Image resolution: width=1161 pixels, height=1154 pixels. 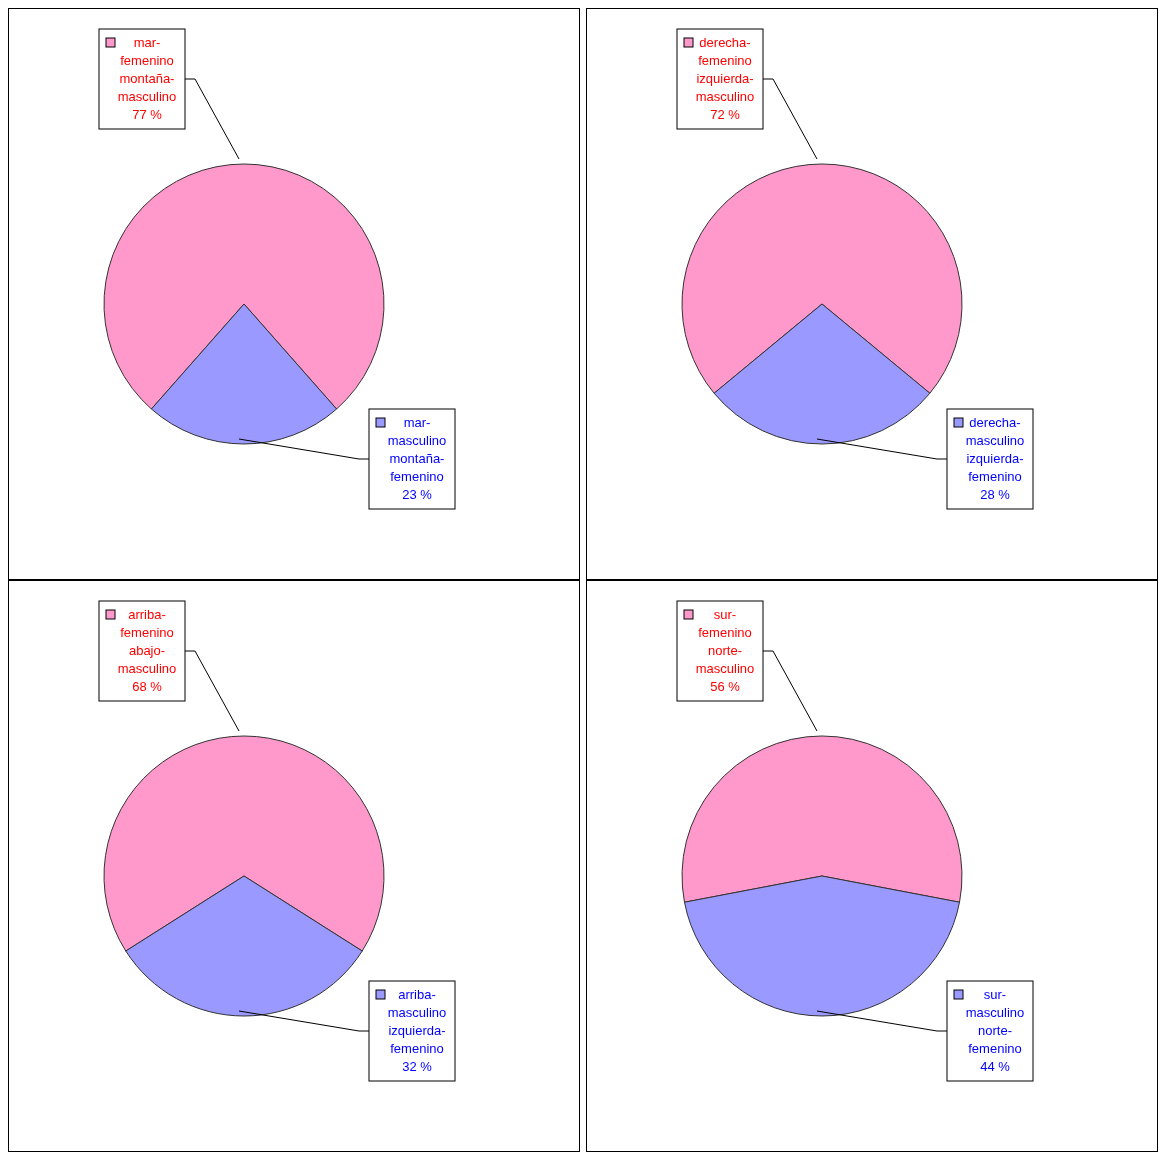 What do you see at coordinates (995, 1066) in the screenshot?
I see `data-label: 44 %` at bounding box center [995, 1066].